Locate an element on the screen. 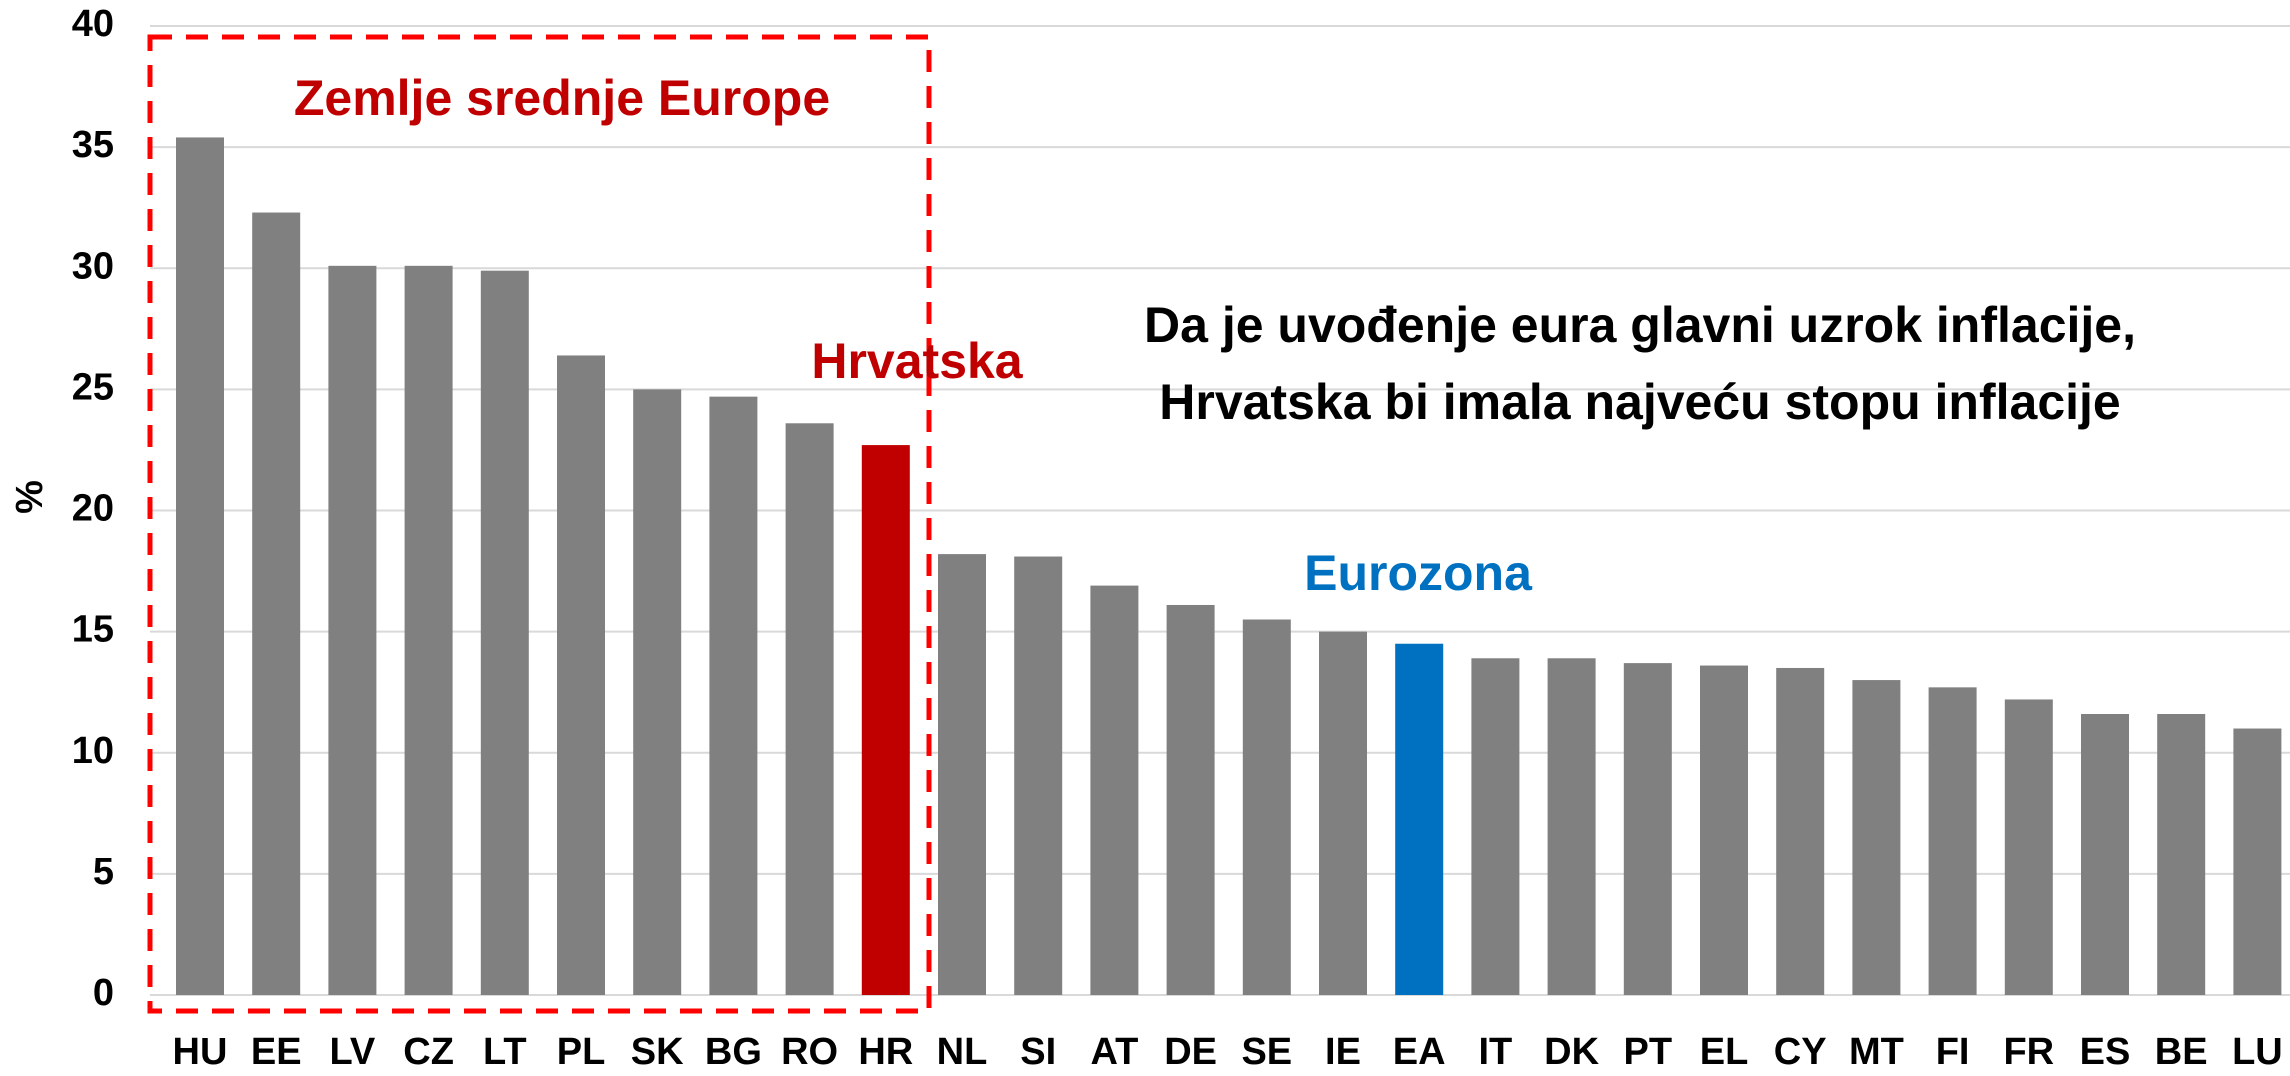 The height and width of the screenshot is (1076, 2290). x-tick-label: FR is located at coordinates (2028, 1052).